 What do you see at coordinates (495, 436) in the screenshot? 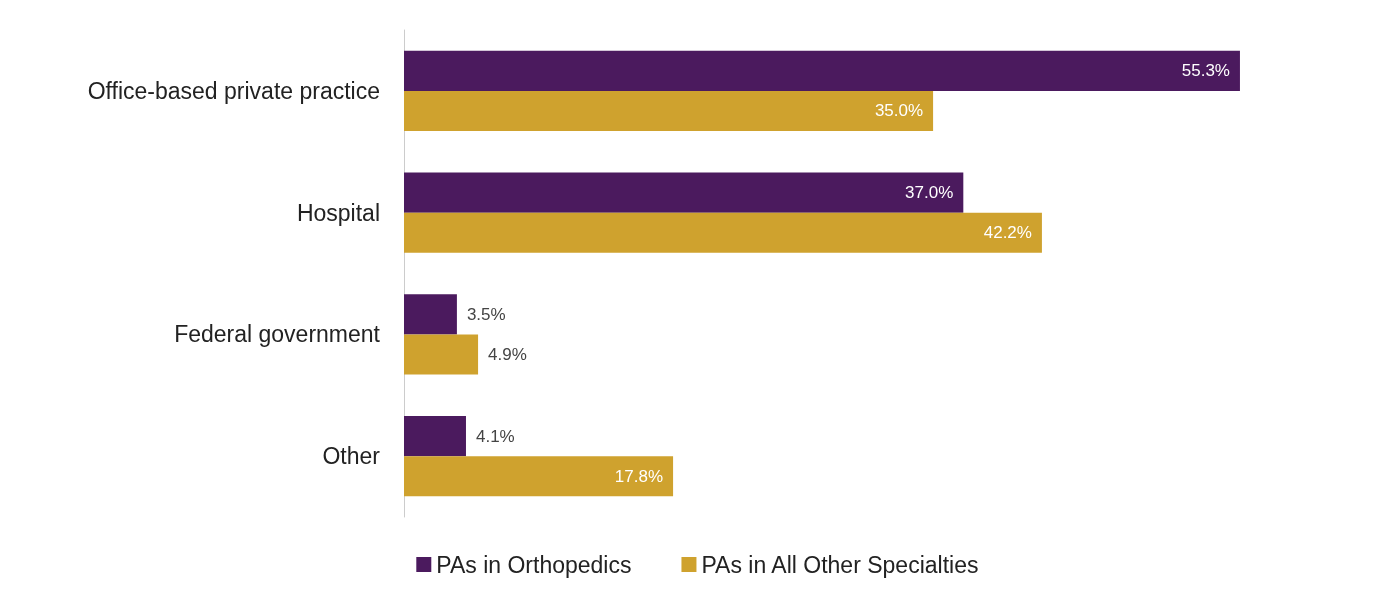
I see `data-label: 4.1%` at bounding box center [495, 436].